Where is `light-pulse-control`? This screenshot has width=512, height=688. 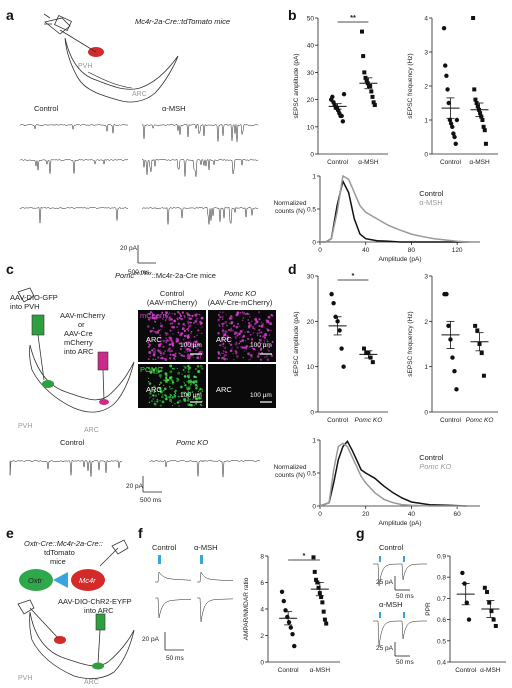 light-pulse-control is located at coordinates (159, 559).